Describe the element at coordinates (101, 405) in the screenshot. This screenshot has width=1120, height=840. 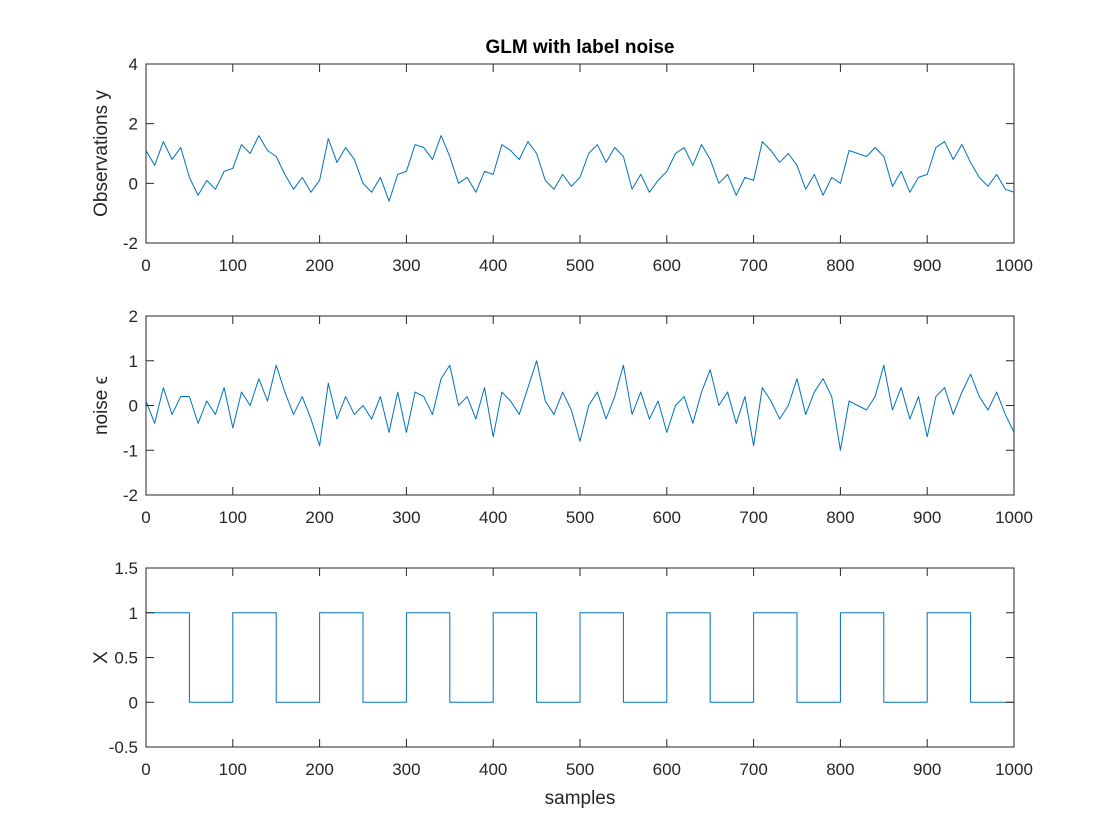
I see `y-axis-label: noise ϵ` at that location.